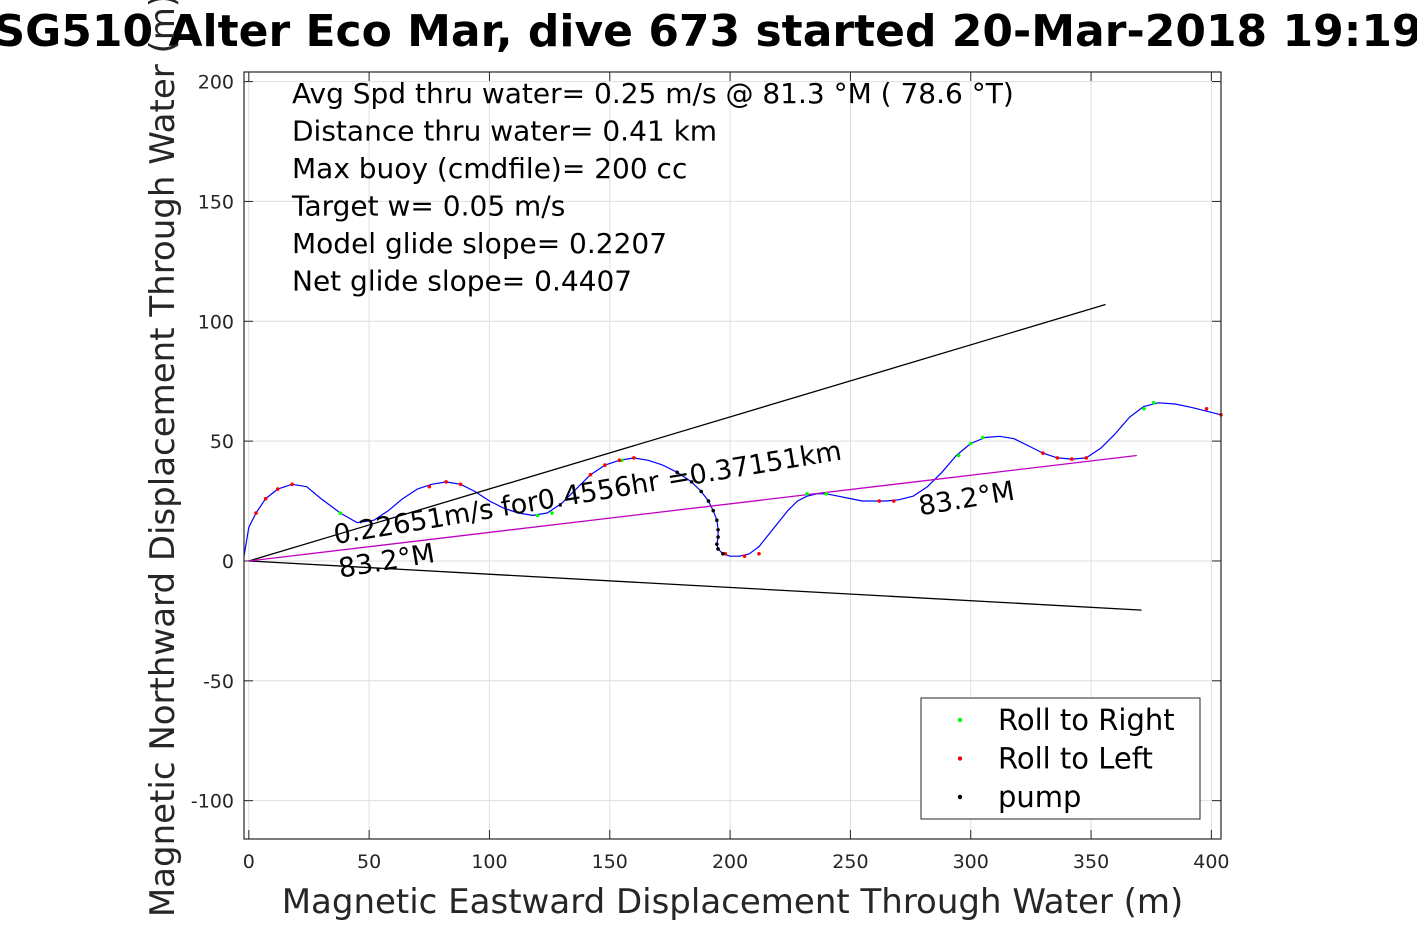  What do you see at coordinates (228, 562) in the screenshot?
I see `y-tick-label: 0` at bounding box center [228, 562].